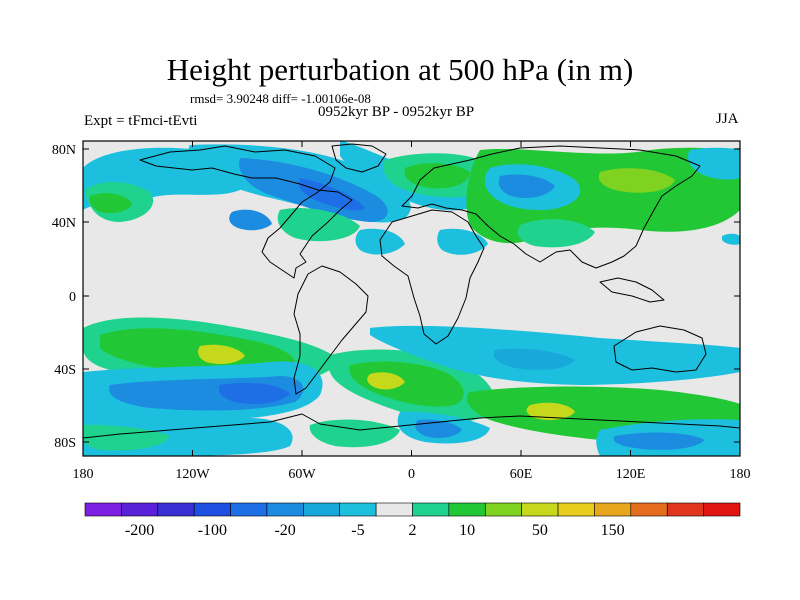 Image resolution: width=800 pixels, height=600 pixels. Describe the element at coordinates (192, 474) in the screenshot. I see `lon-tick-label: 120W` at that location.